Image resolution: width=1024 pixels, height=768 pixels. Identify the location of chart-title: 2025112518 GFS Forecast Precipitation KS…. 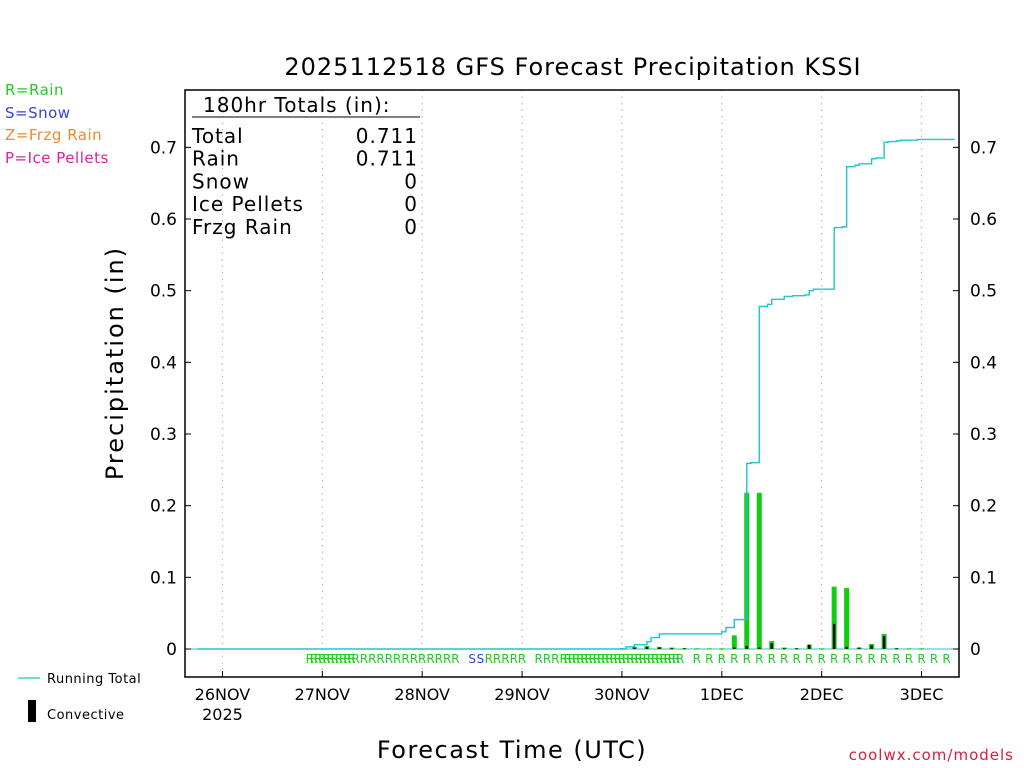
(572, 67).